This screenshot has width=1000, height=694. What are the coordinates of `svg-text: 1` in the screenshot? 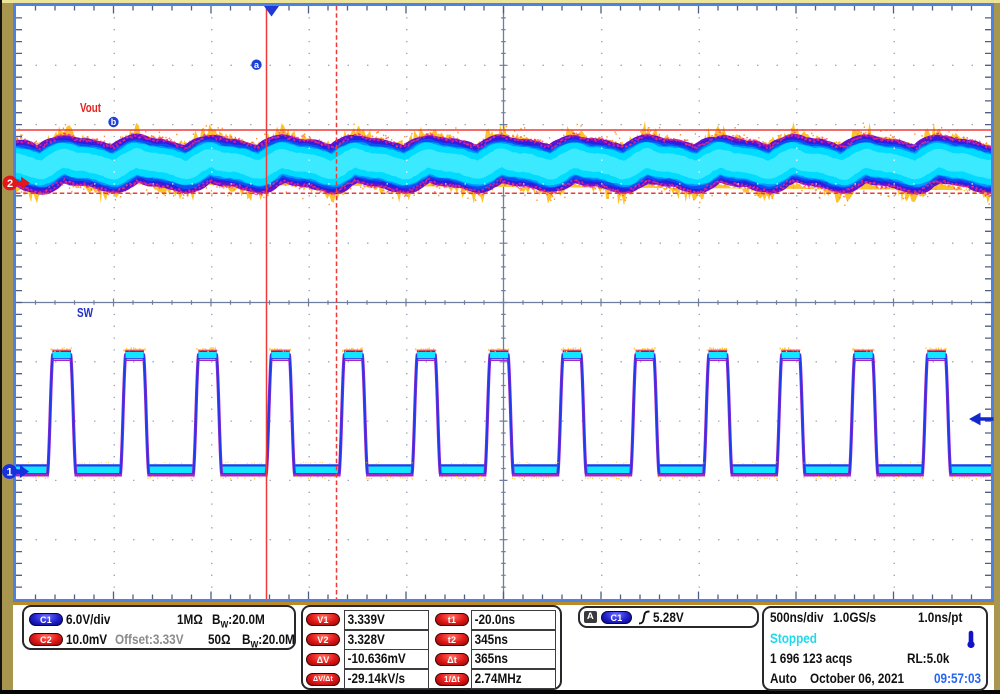 It's located at (9, 473).